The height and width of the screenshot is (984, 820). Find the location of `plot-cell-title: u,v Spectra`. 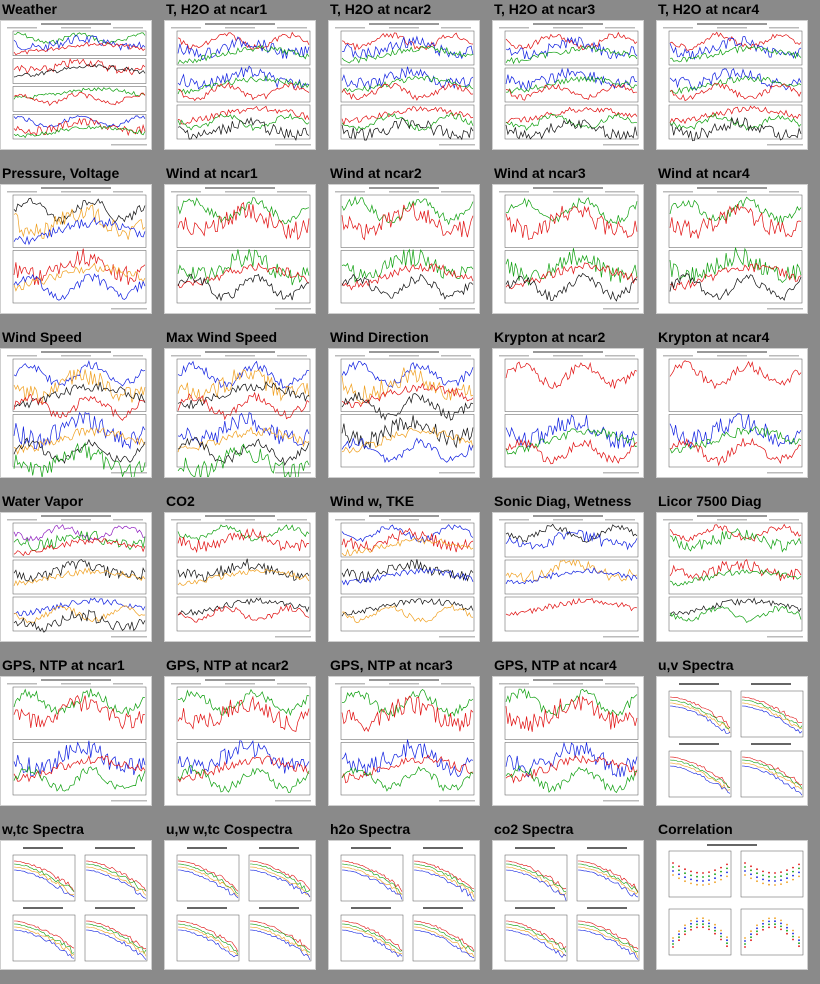

plot-cell-title: u,v Spectra is located at coordinates (696, 665).